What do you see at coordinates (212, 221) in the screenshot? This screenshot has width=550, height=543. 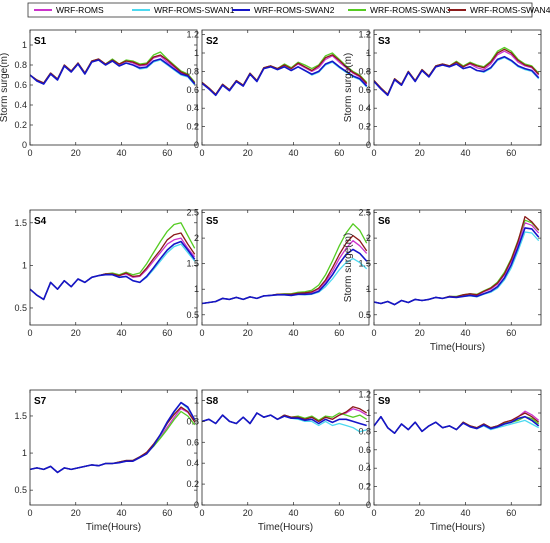 I see `panel-title: S5` at bounding box center [212, 221].